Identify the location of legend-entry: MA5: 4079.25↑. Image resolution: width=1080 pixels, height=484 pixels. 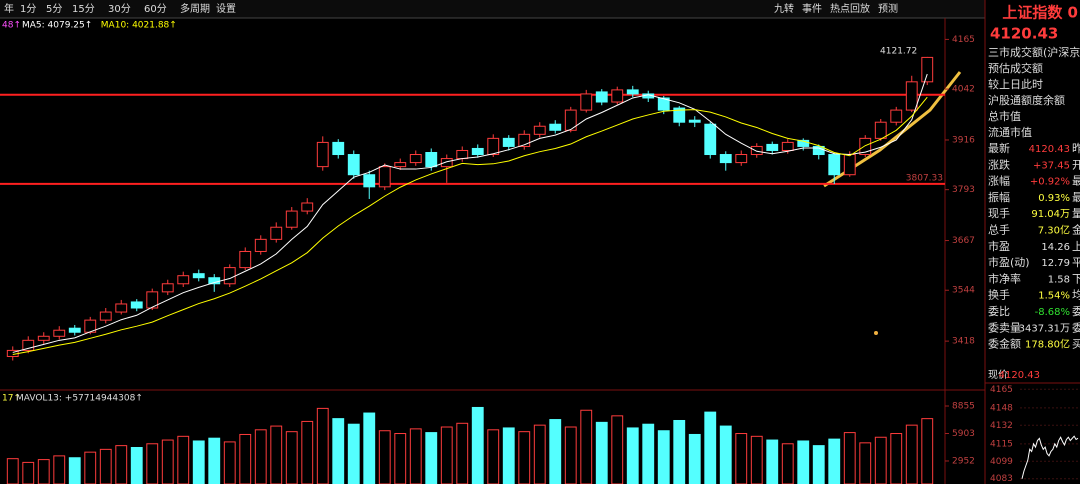
(57, 26).